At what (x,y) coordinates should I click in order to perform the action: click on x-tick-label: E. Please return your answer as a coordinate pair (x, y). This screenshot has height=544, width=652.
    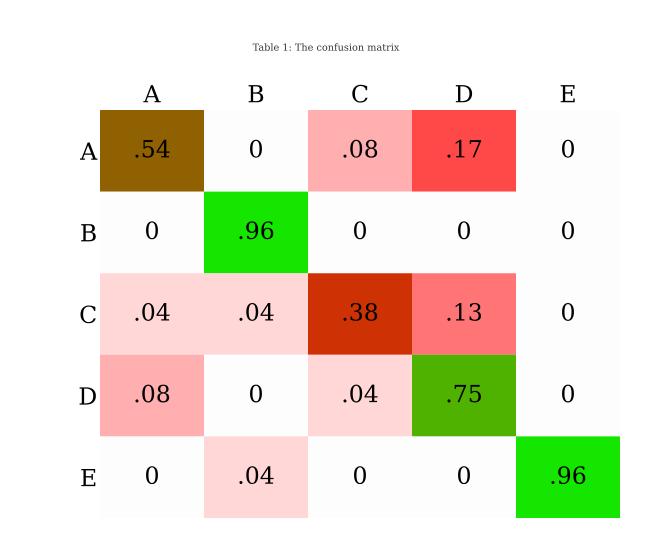
    Looking at the image, I should click on (567, 93).